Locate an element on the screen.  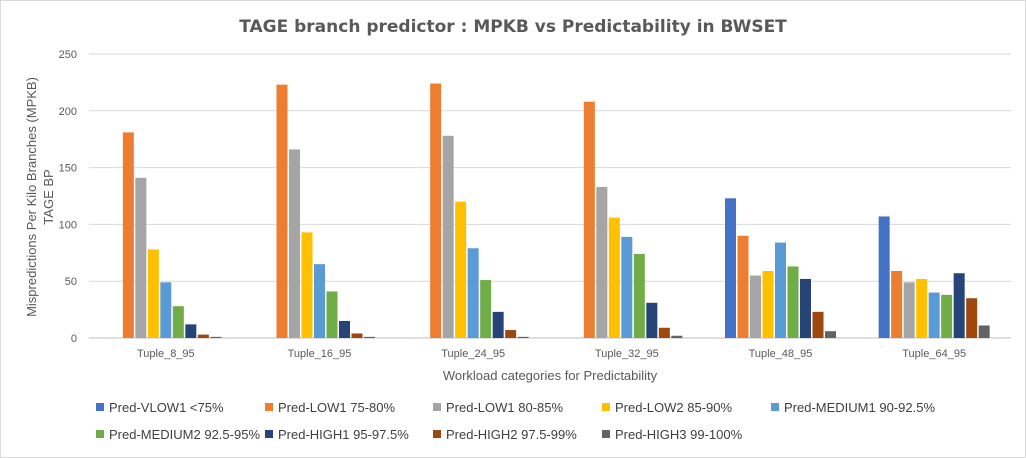
y-tick-labels: 0 50 100 150 200 250 is located at coordinates (68, 197).